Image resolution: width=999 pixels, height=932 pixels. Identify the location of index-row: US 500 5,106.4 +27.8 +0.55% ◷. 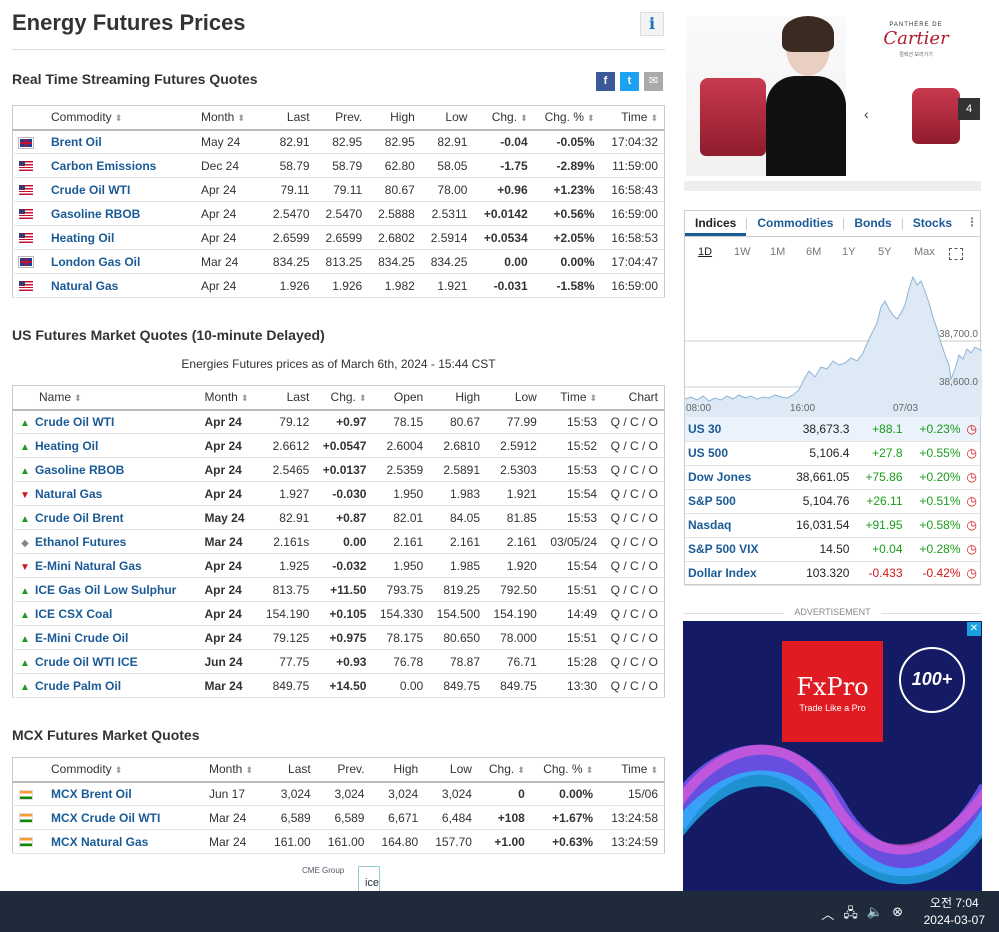
(832, 453).